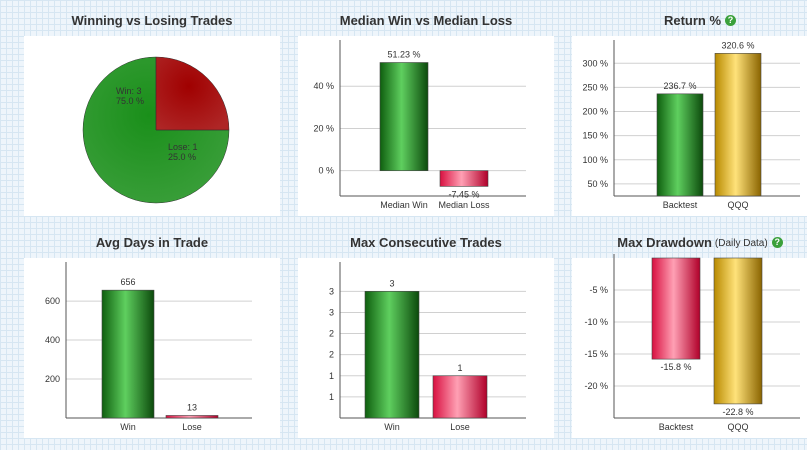 This screenshot has height=450, width=807. Describe the element at coordinates (403, 55) in the screenshot. I see `data-label: 51.23 %` at that location.